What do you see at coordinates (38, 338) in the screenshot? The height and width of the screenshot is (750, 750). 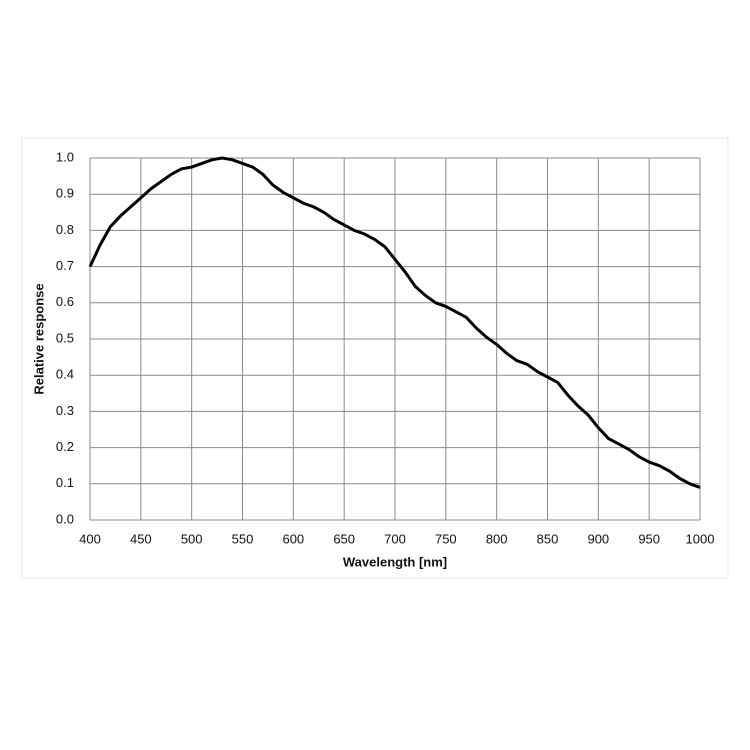 I see `y-axis-title: Relative response` at bounding box center [38, 338].